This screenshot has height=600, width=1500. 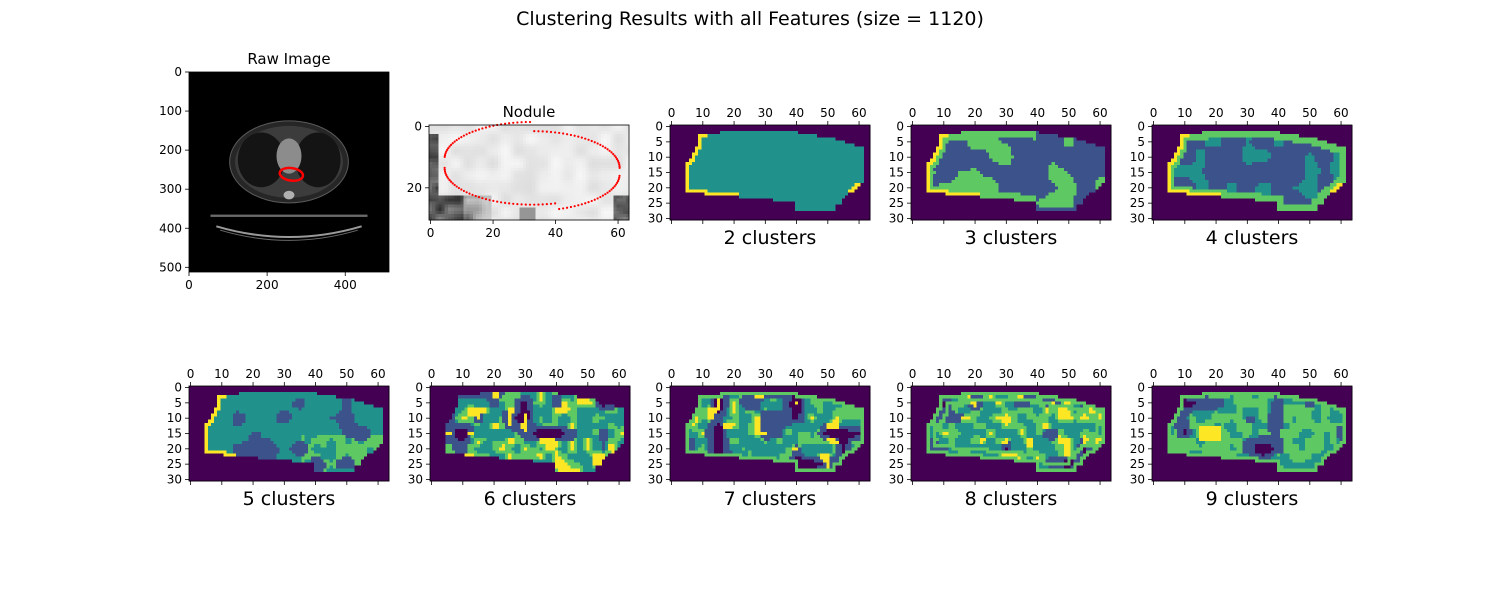 I want to click on cluster-label: 3 clusters, so click(x=1011, y=238).